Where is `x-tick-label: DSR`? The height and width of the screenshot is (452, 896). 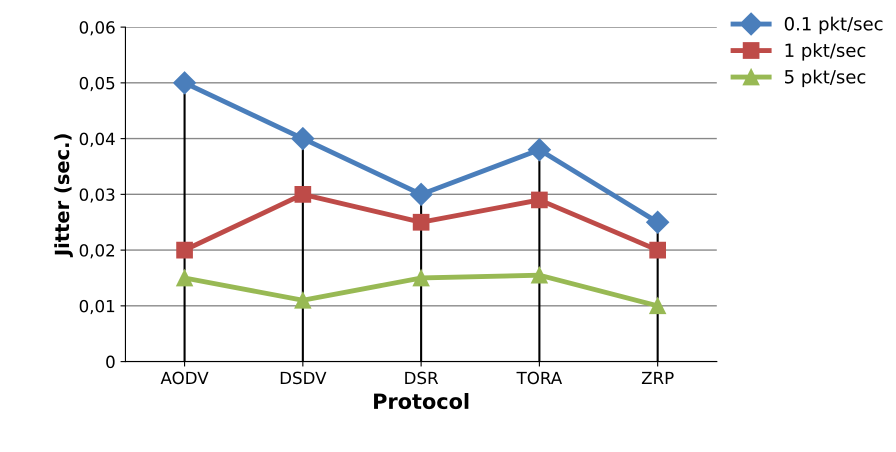 x-tick-label: DSR is located at coordinates (421, 378).